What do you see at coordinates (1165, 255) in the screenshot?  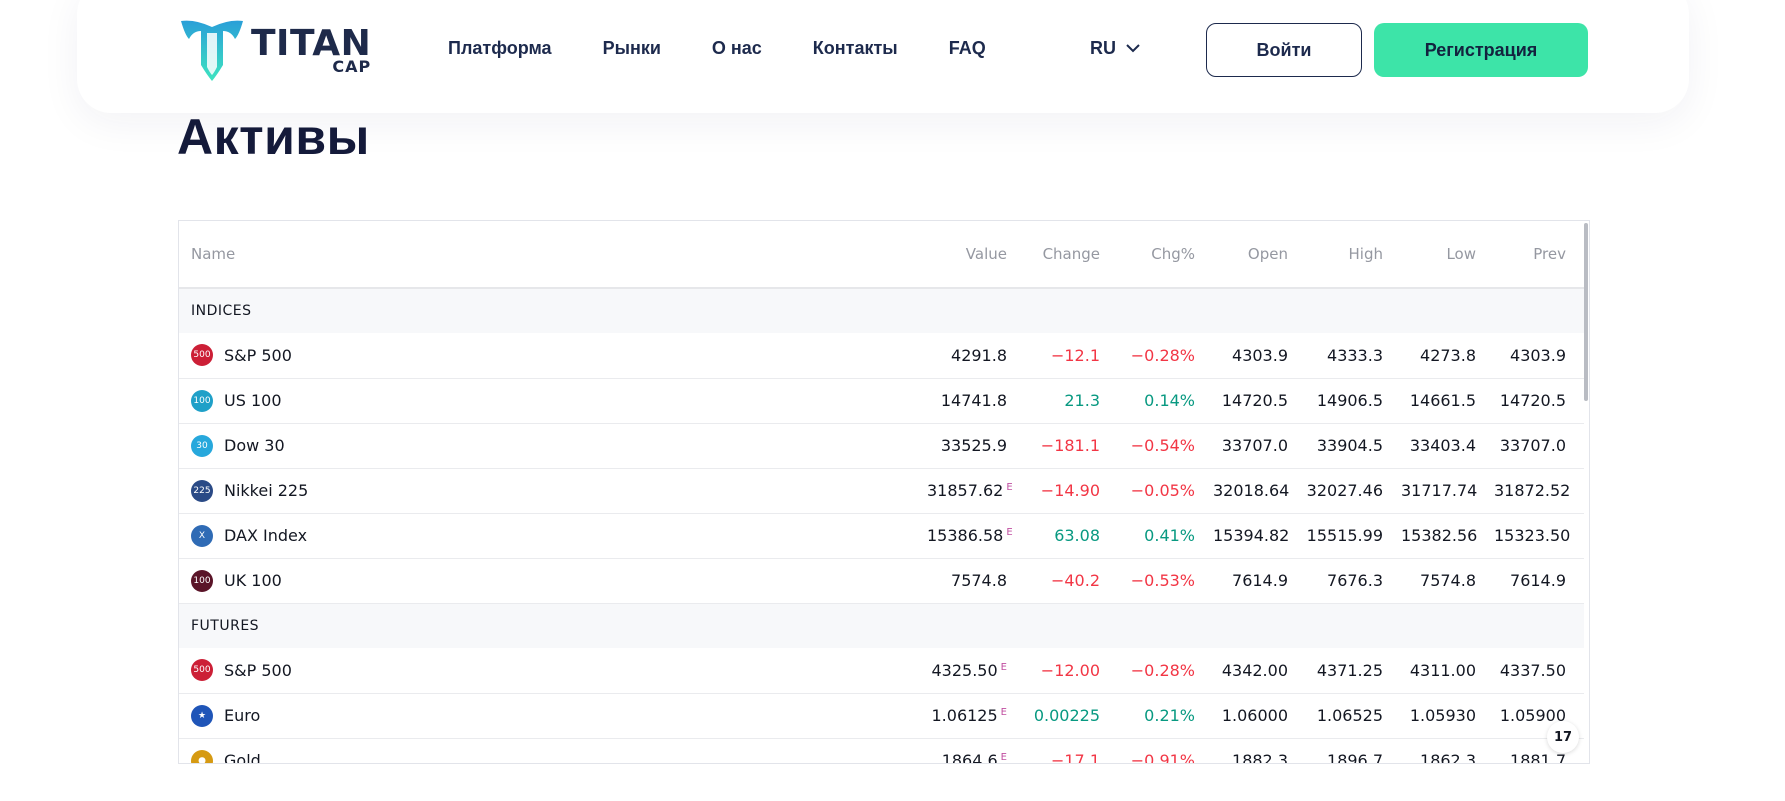 I see `column-header-chg-pct: Chg%` at bounding box center [1165, 255].